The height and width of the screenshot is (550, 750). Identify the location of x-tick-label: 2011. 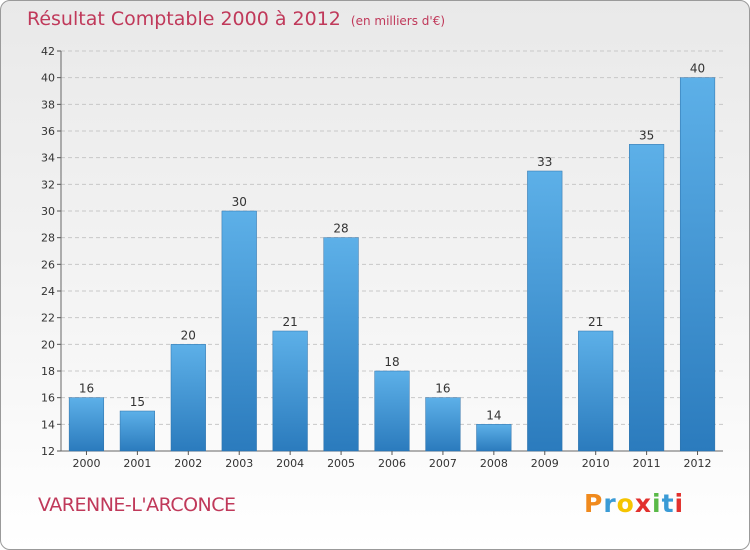
(647, 463).